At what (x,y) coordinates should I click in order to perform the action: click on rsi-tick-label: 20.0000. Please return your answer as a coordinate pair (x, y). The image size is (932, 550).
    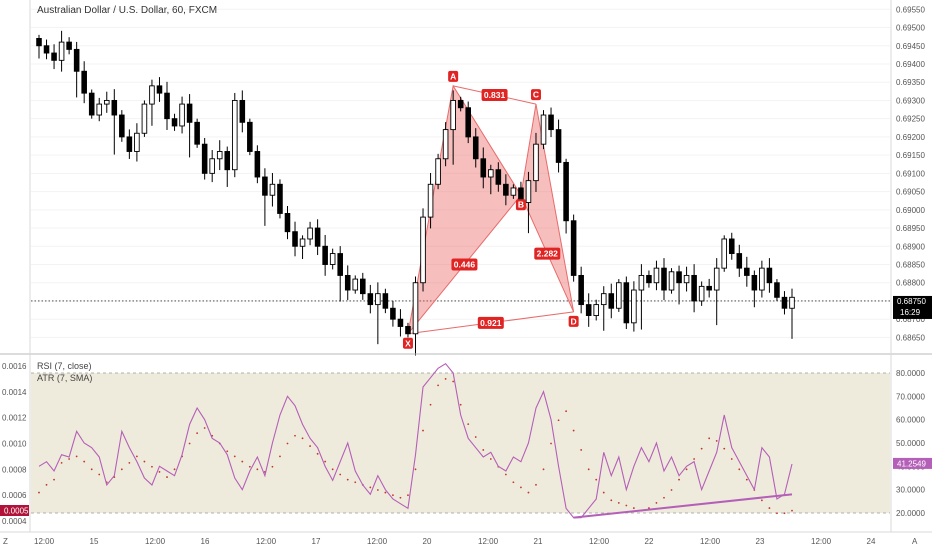
    Looking at the image, I should click on (910, 513).